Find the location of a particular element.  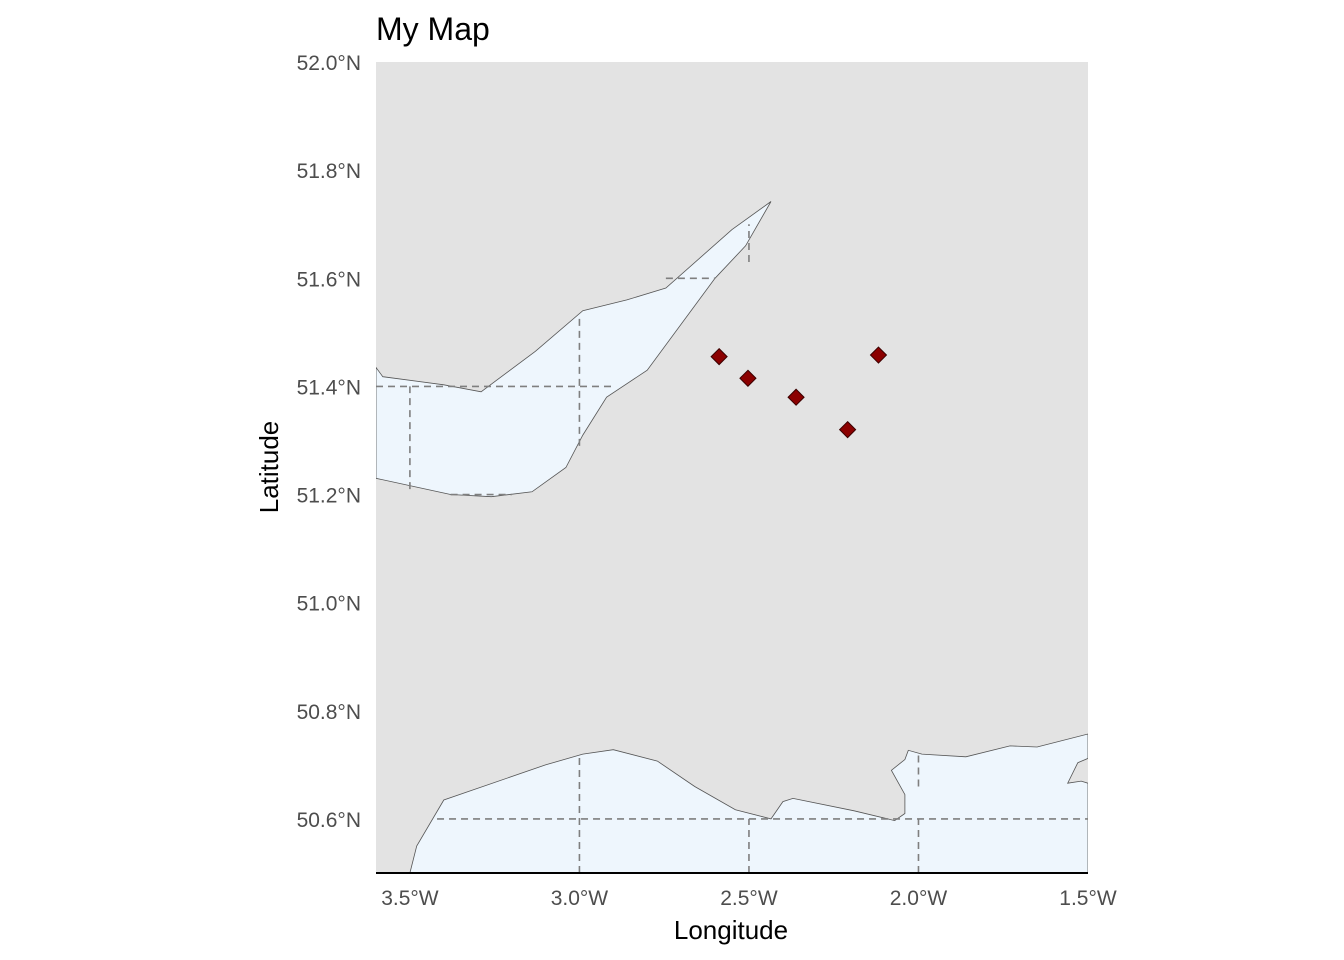

x-tick-label: 2.5°W is located at coordinates (749, 898).